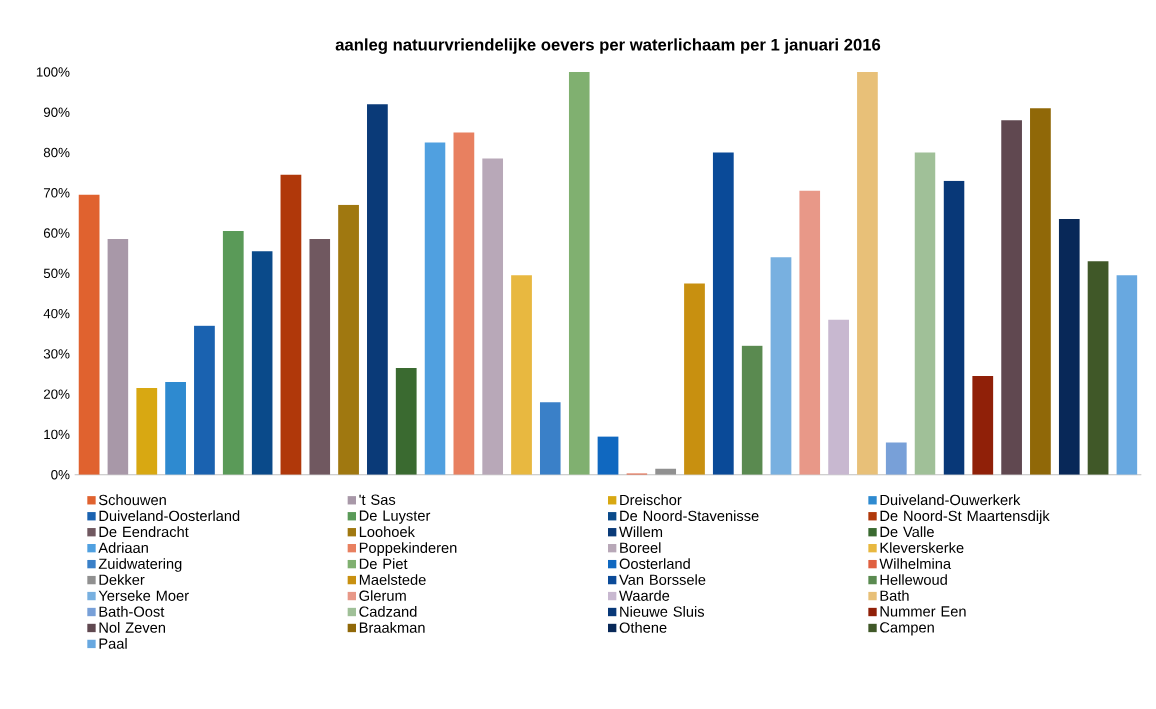 The width and height of the screenshot is (1156, 709). Describe the element at coordinates (923, 611) in the screenshot. I see `legend-label: Nummer Een` at that location.